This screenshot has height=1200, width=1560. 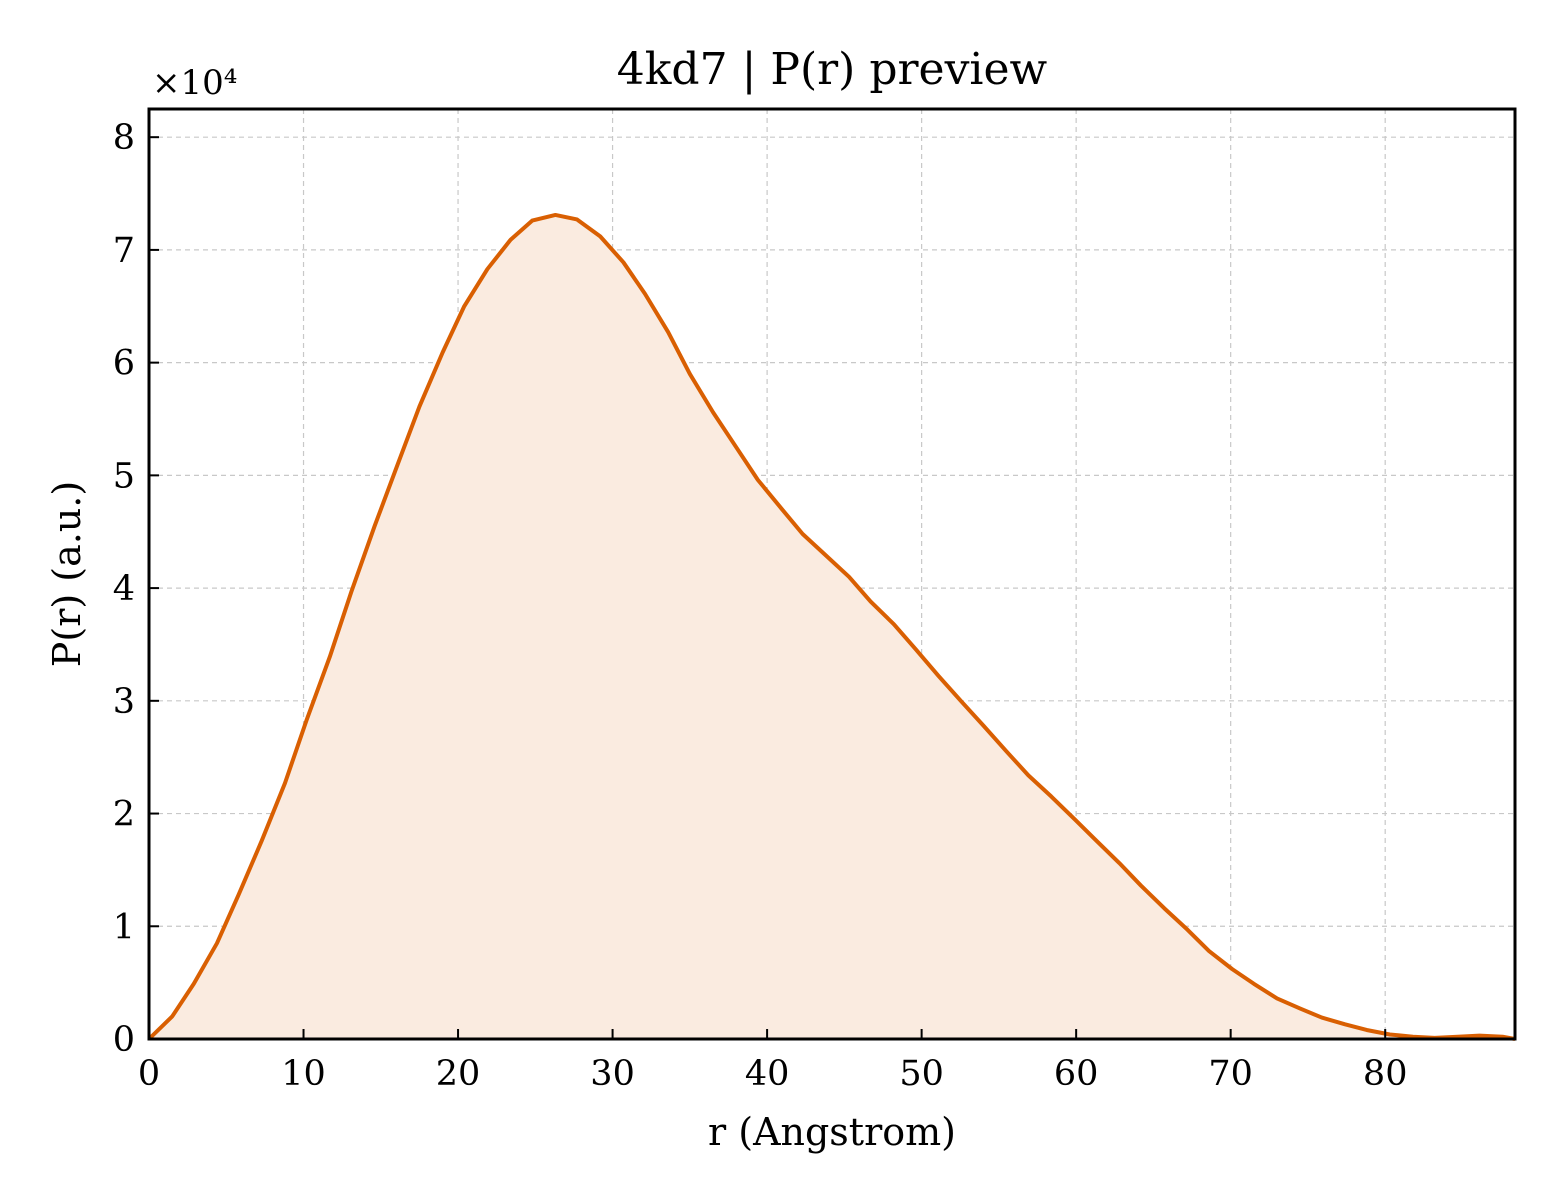 I want to click on y-tick-label: 2, so click(x=124, y=815).